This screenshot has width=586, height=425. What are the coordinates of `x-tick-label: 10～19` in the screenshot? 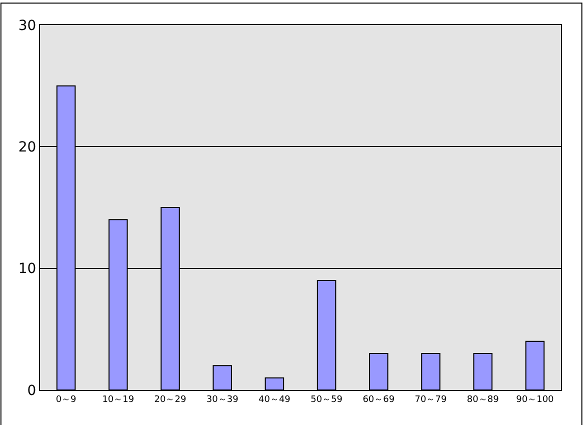 It's located at (118, 399).